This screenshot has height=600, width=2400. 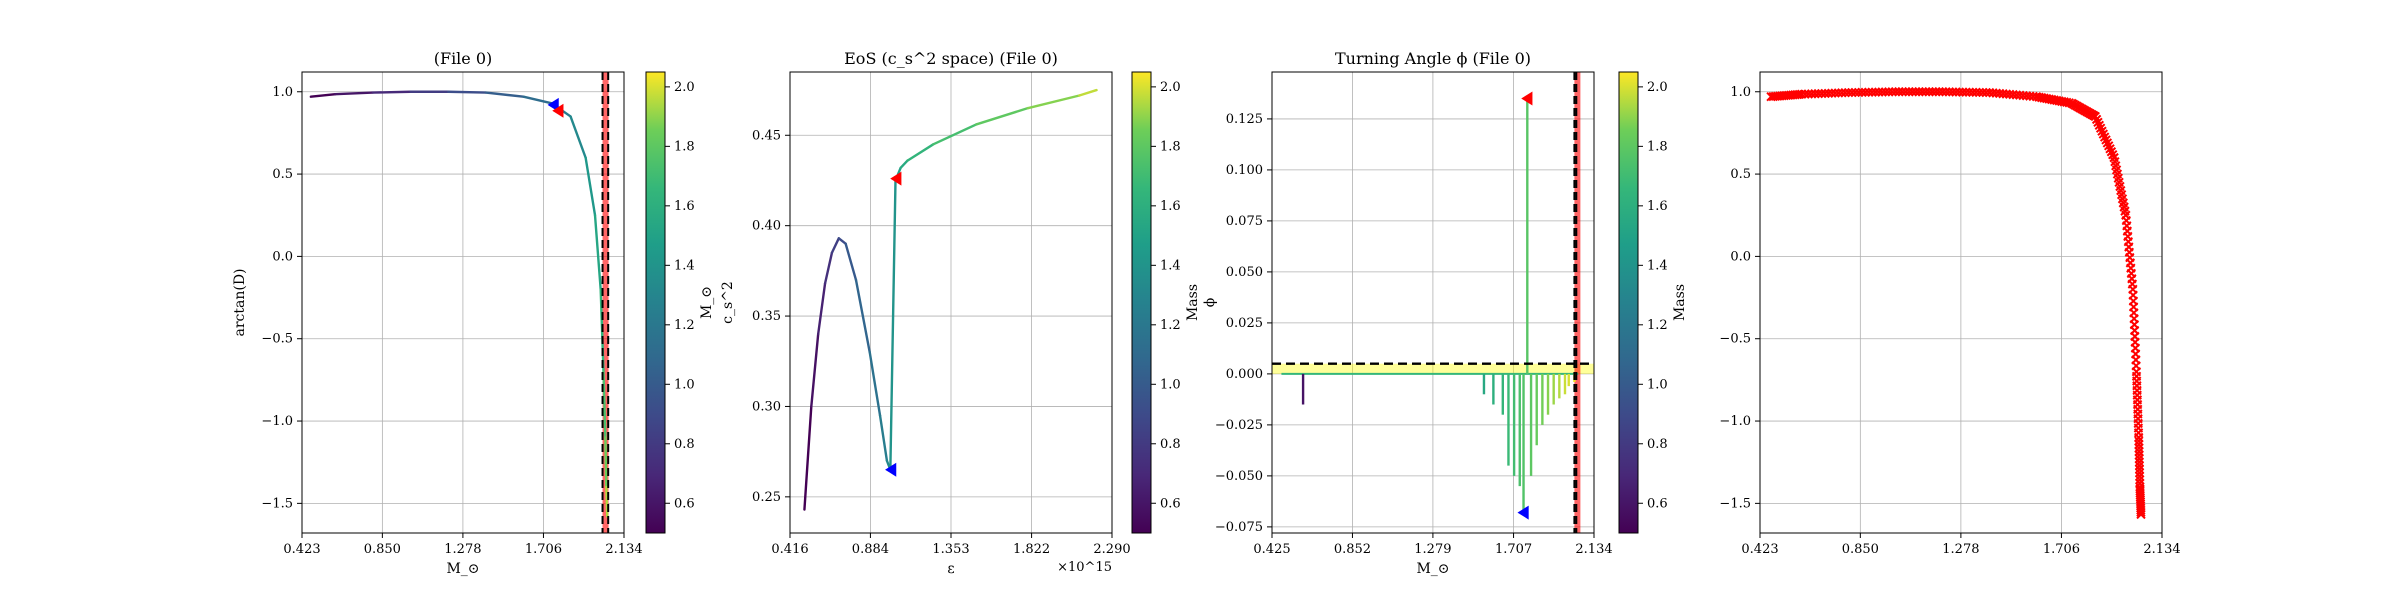 What do you see at coordinates (1740, 92) in the screenshot?
I see `y-tick-label: 1.0` at bounding box center [1740, 92].